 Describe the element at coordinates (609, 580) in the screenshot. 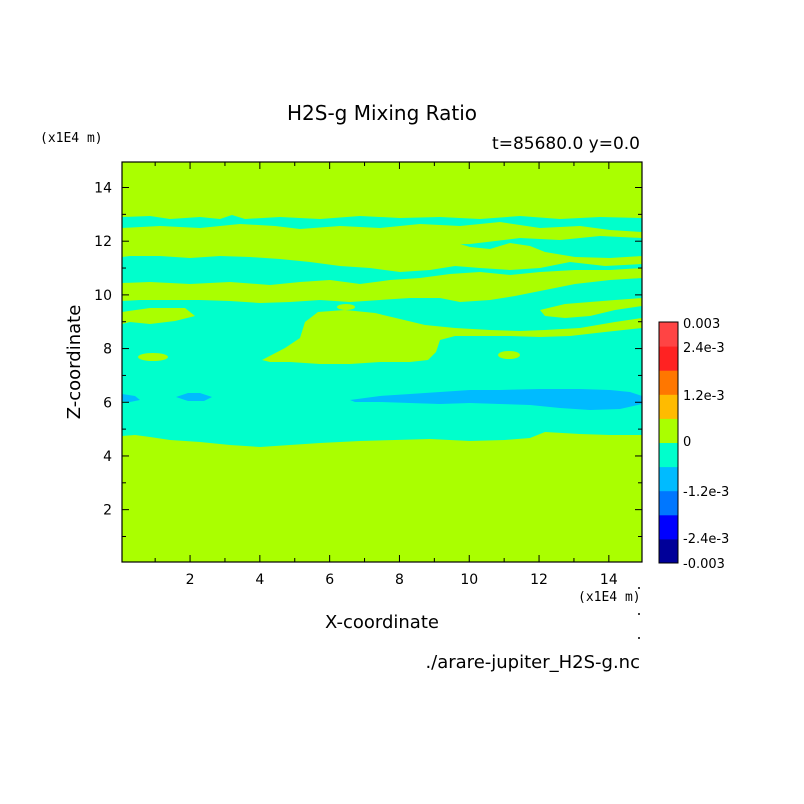

I see `x-tick-label: 14` at that location.